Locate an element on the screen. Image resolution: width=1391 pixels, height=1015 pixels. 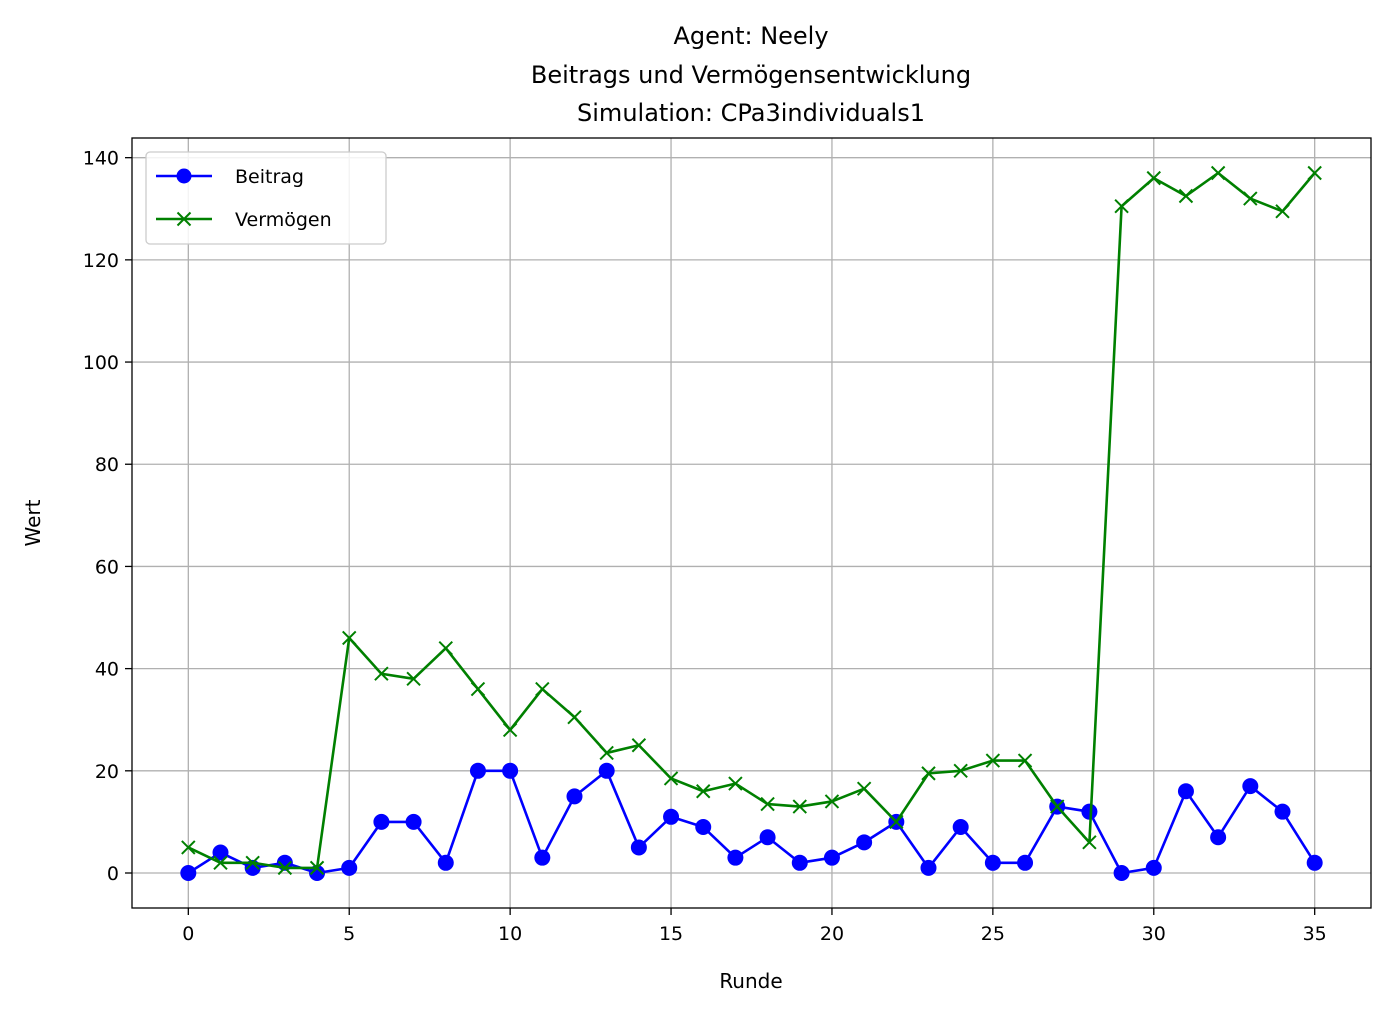
x-tick-label: 5 is located at coordinates (349, 934).